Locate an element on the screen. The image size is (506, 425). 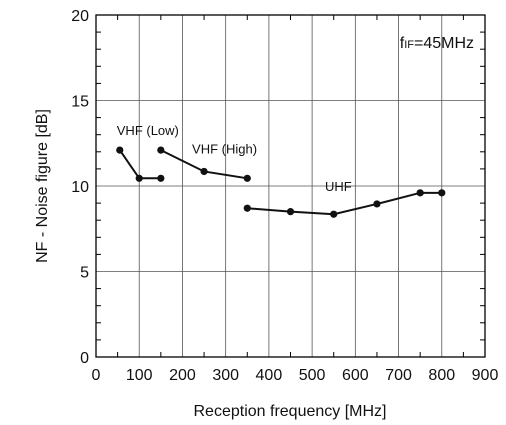
x-tick-label: 200 is located at coordinates (182, 375).